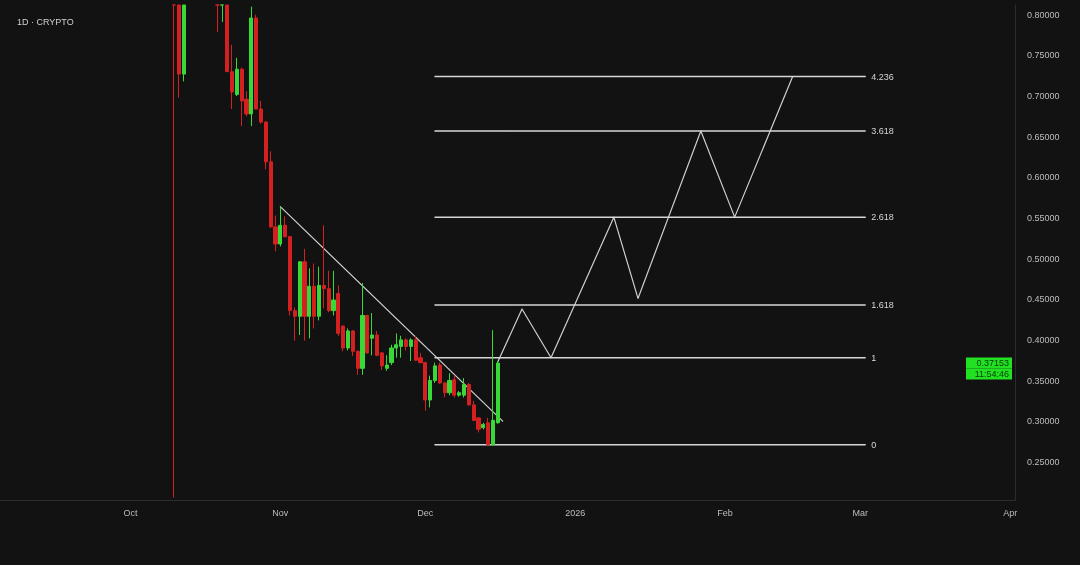 This screenshot has height=565, width=1080. What do you see at coordinates (1043, 55) in the screenshot?
I see `y-tick-label: 0.75000` at bounding box center [1043, 55].